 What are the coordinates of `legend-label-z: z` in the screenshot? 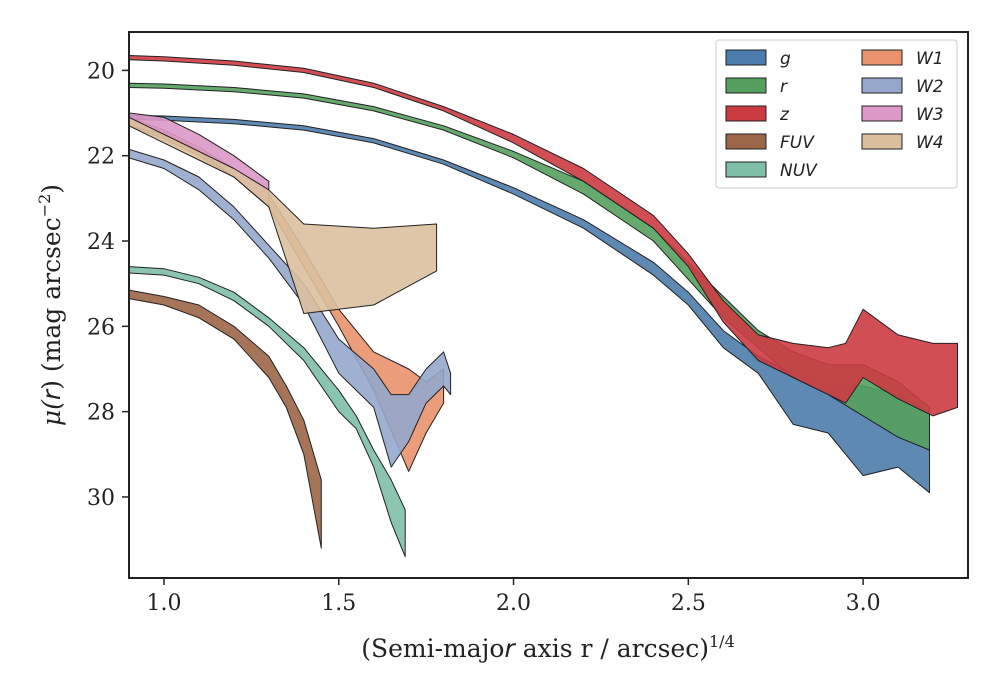 It's located at (784, 115).